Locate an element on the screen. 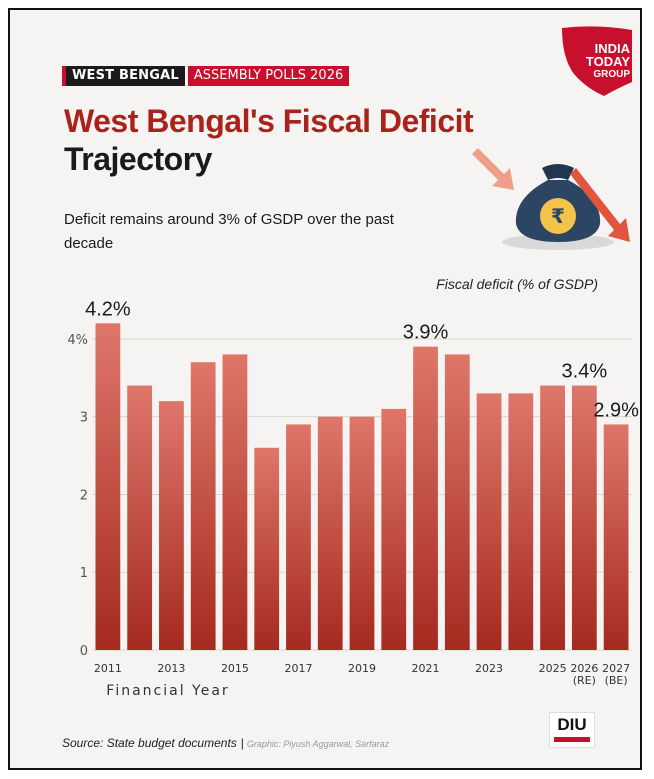 The image size is (654, 779). money-bag-illustration: ₹ is located at coordinates (551, 199).